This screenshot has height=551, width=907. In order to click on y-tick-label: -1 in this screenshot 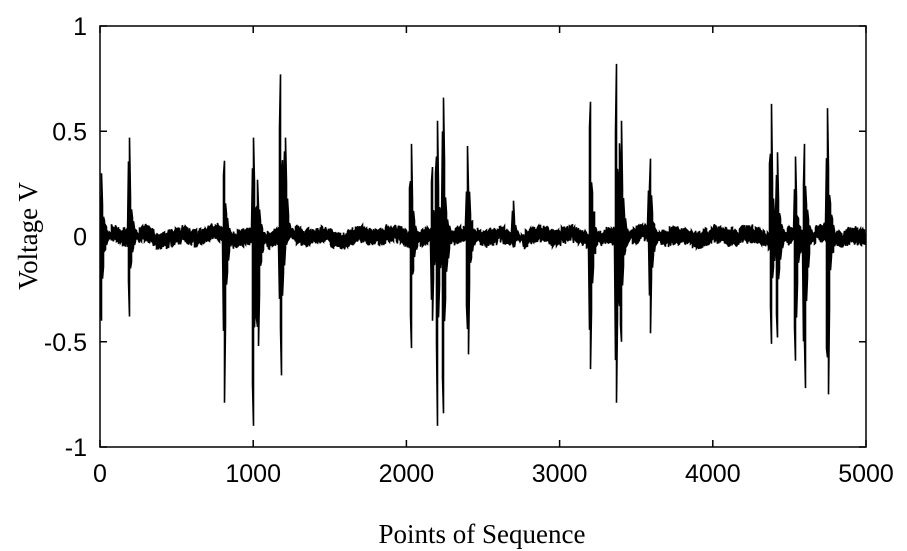, I will do `click(76, 448)`.